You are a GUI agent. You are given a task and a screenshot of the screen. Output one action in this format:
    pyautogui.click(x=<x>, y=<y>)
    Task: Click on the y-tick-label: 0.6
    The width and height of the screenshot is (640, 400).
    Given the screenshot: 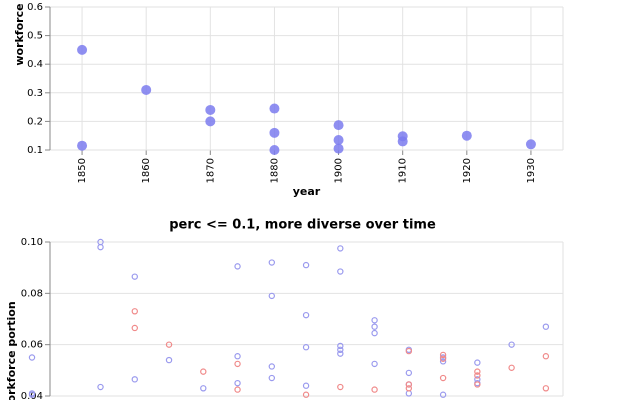 What is the action you would take?
    pyautogui.click(x=35, y=7)
    